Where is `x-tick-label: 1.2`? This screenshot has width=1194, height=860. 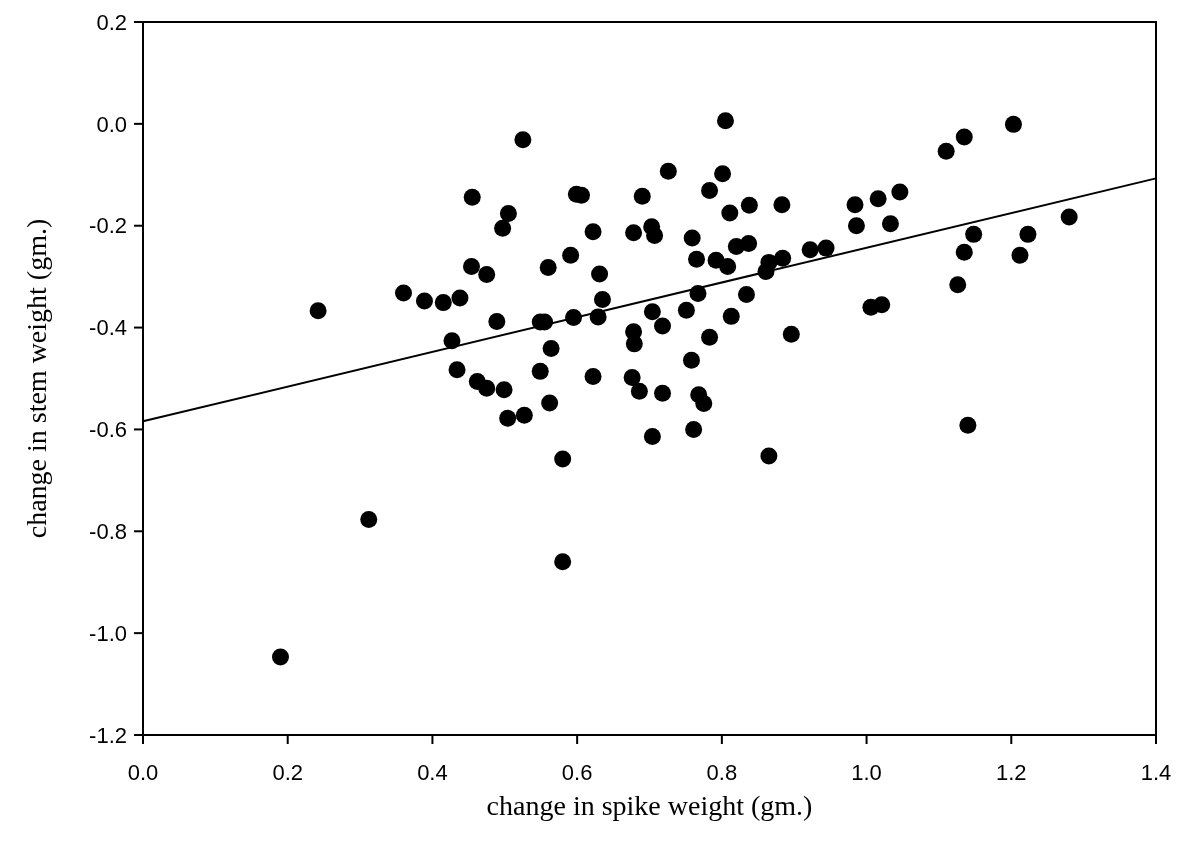 x-tick-label: 1.2 is located at coordinates (1011, 772).